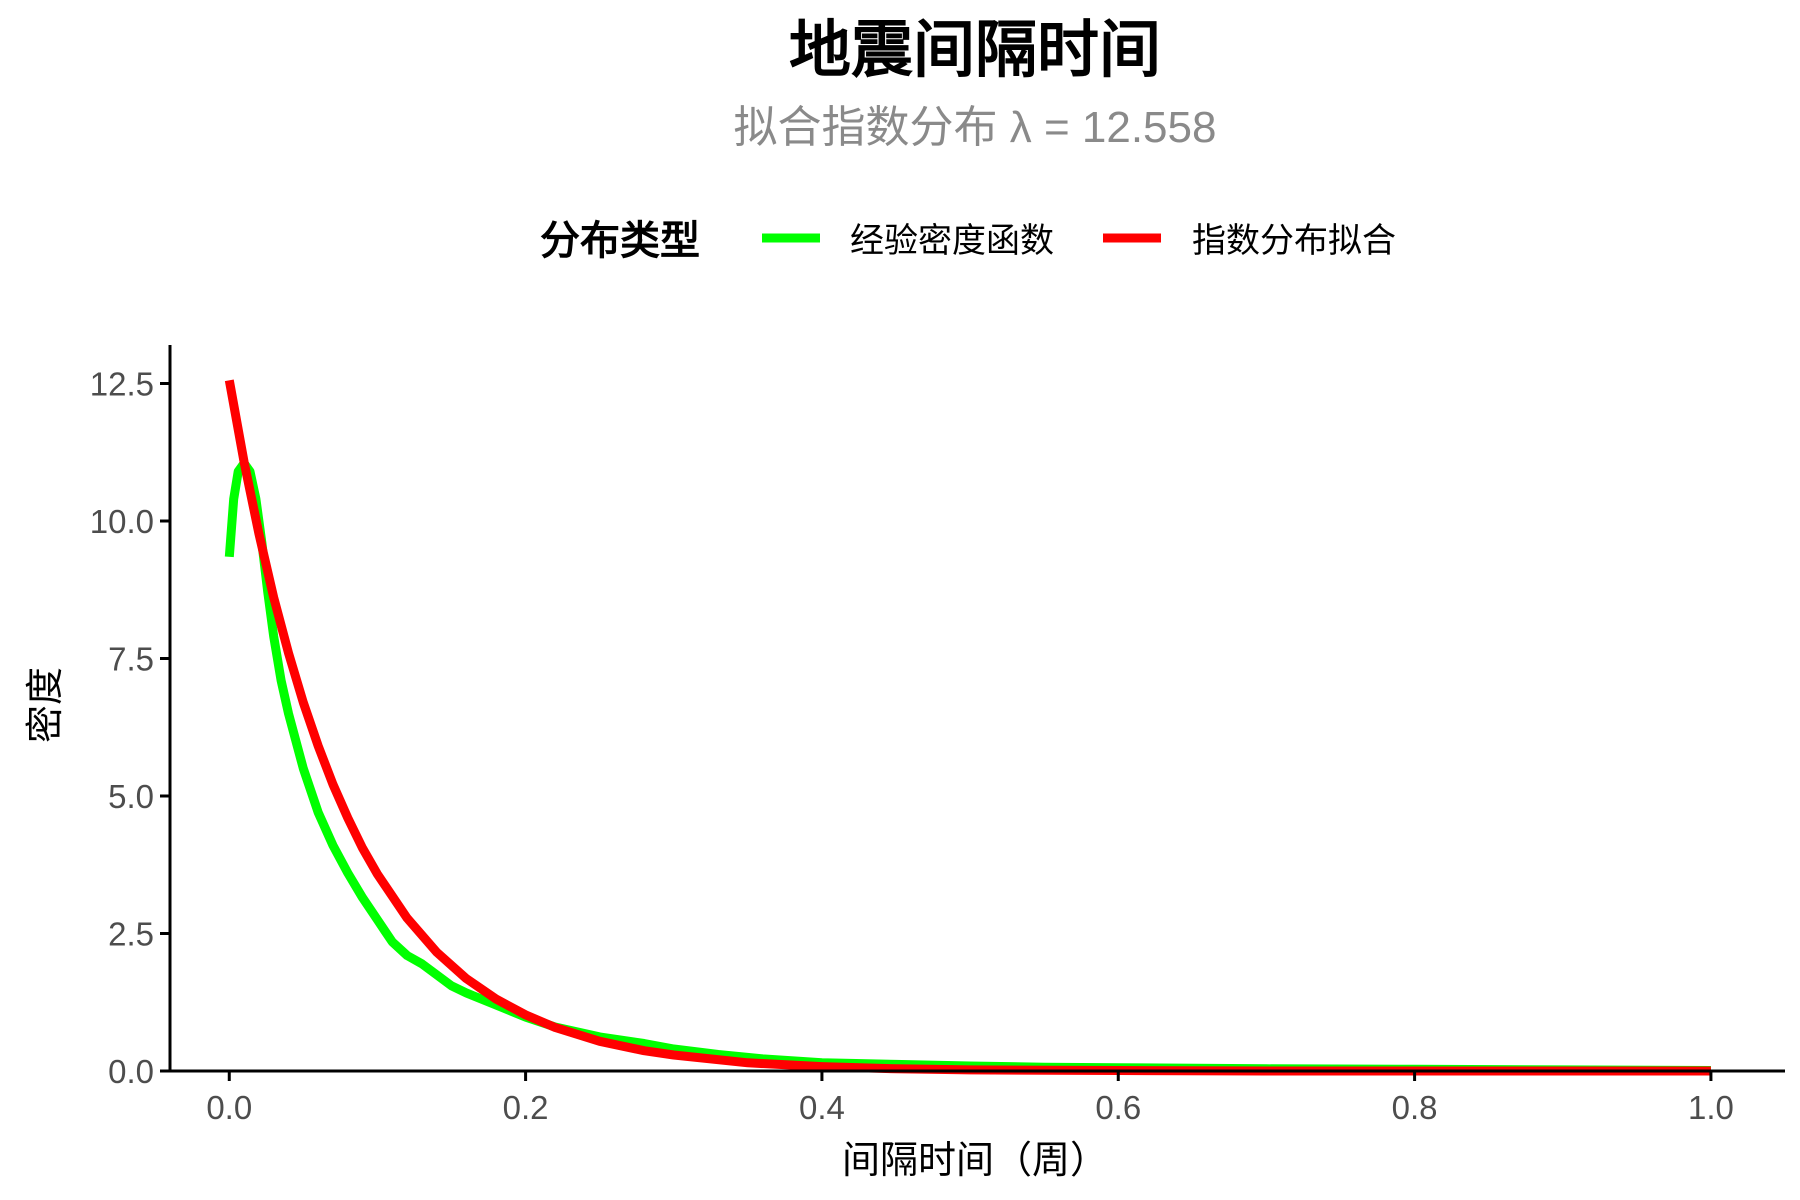  Describe the element at coordinates (975, 49) in the screenshot. I see `chart-title: 地震间隔时间` at that location.